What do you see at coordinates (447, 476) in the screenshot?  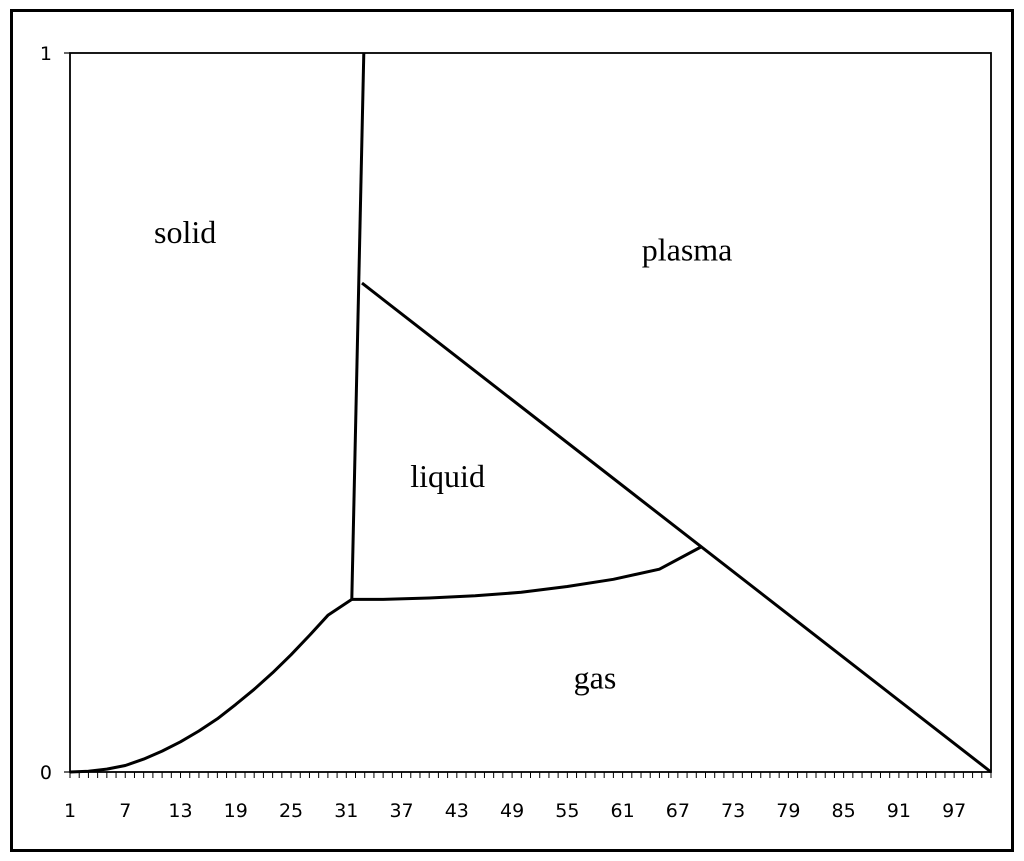 I see `region-label-liquid: liquid` at bounding box center [447, 476].